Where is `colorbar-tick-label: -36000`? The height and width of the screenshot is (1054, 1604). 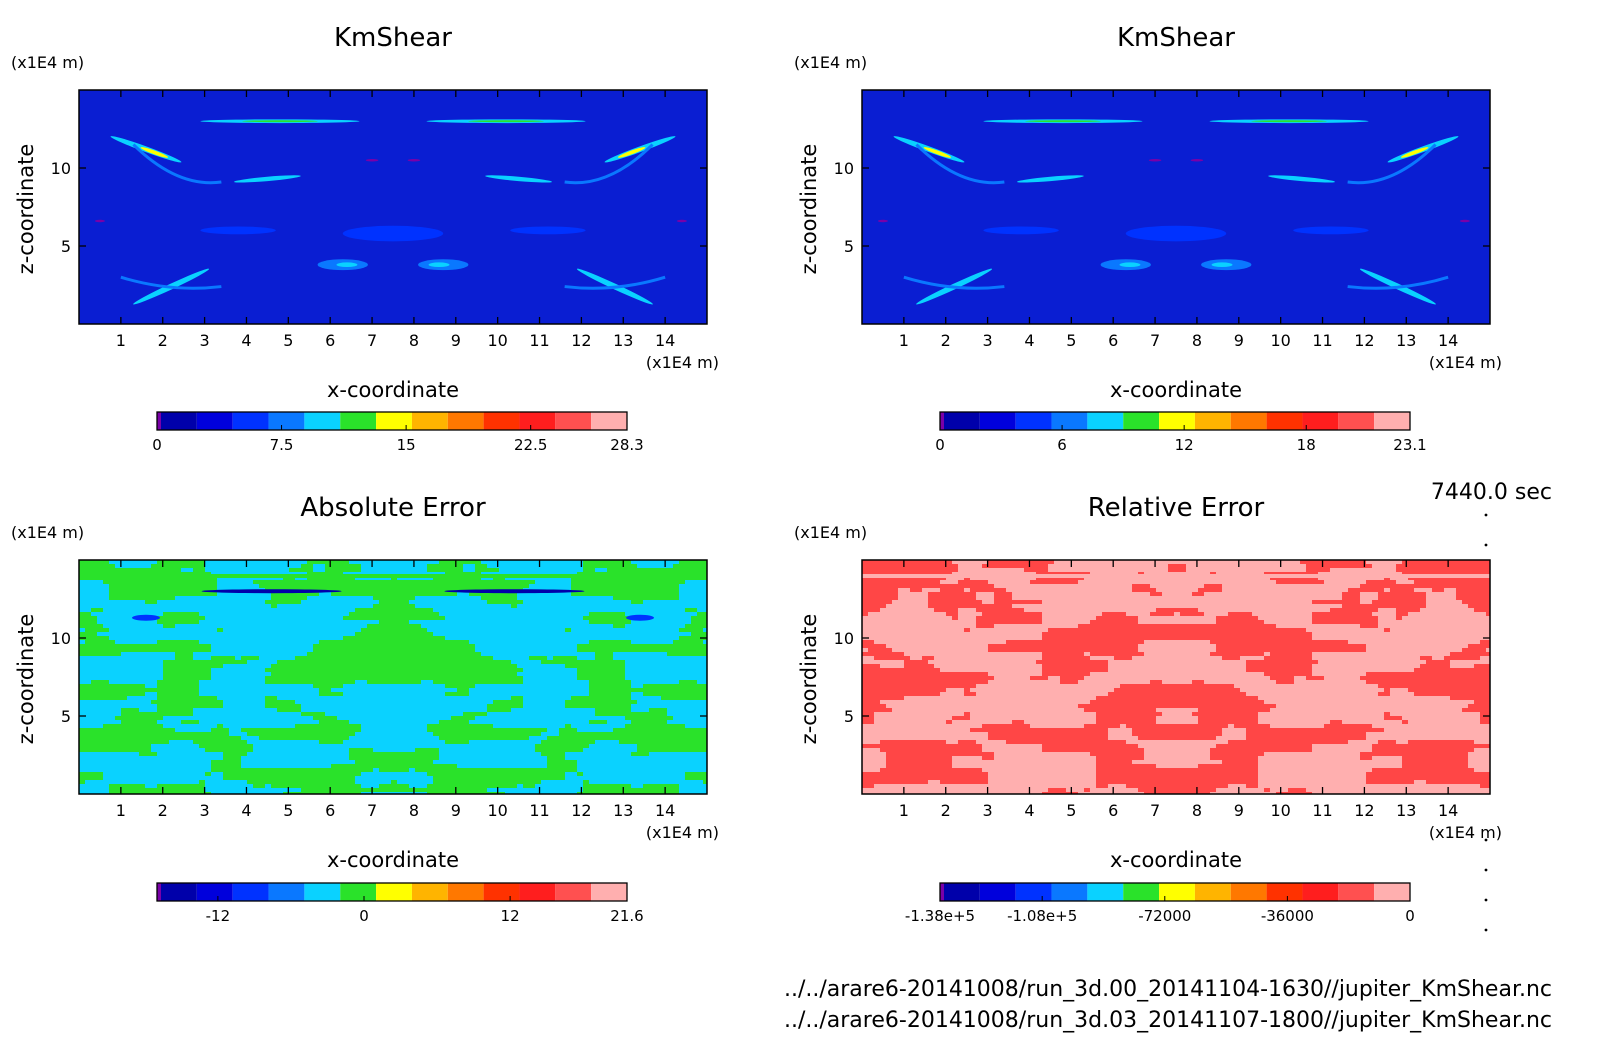
colorbar-tick-label: -36000 is located at coordinates (1287, 916).